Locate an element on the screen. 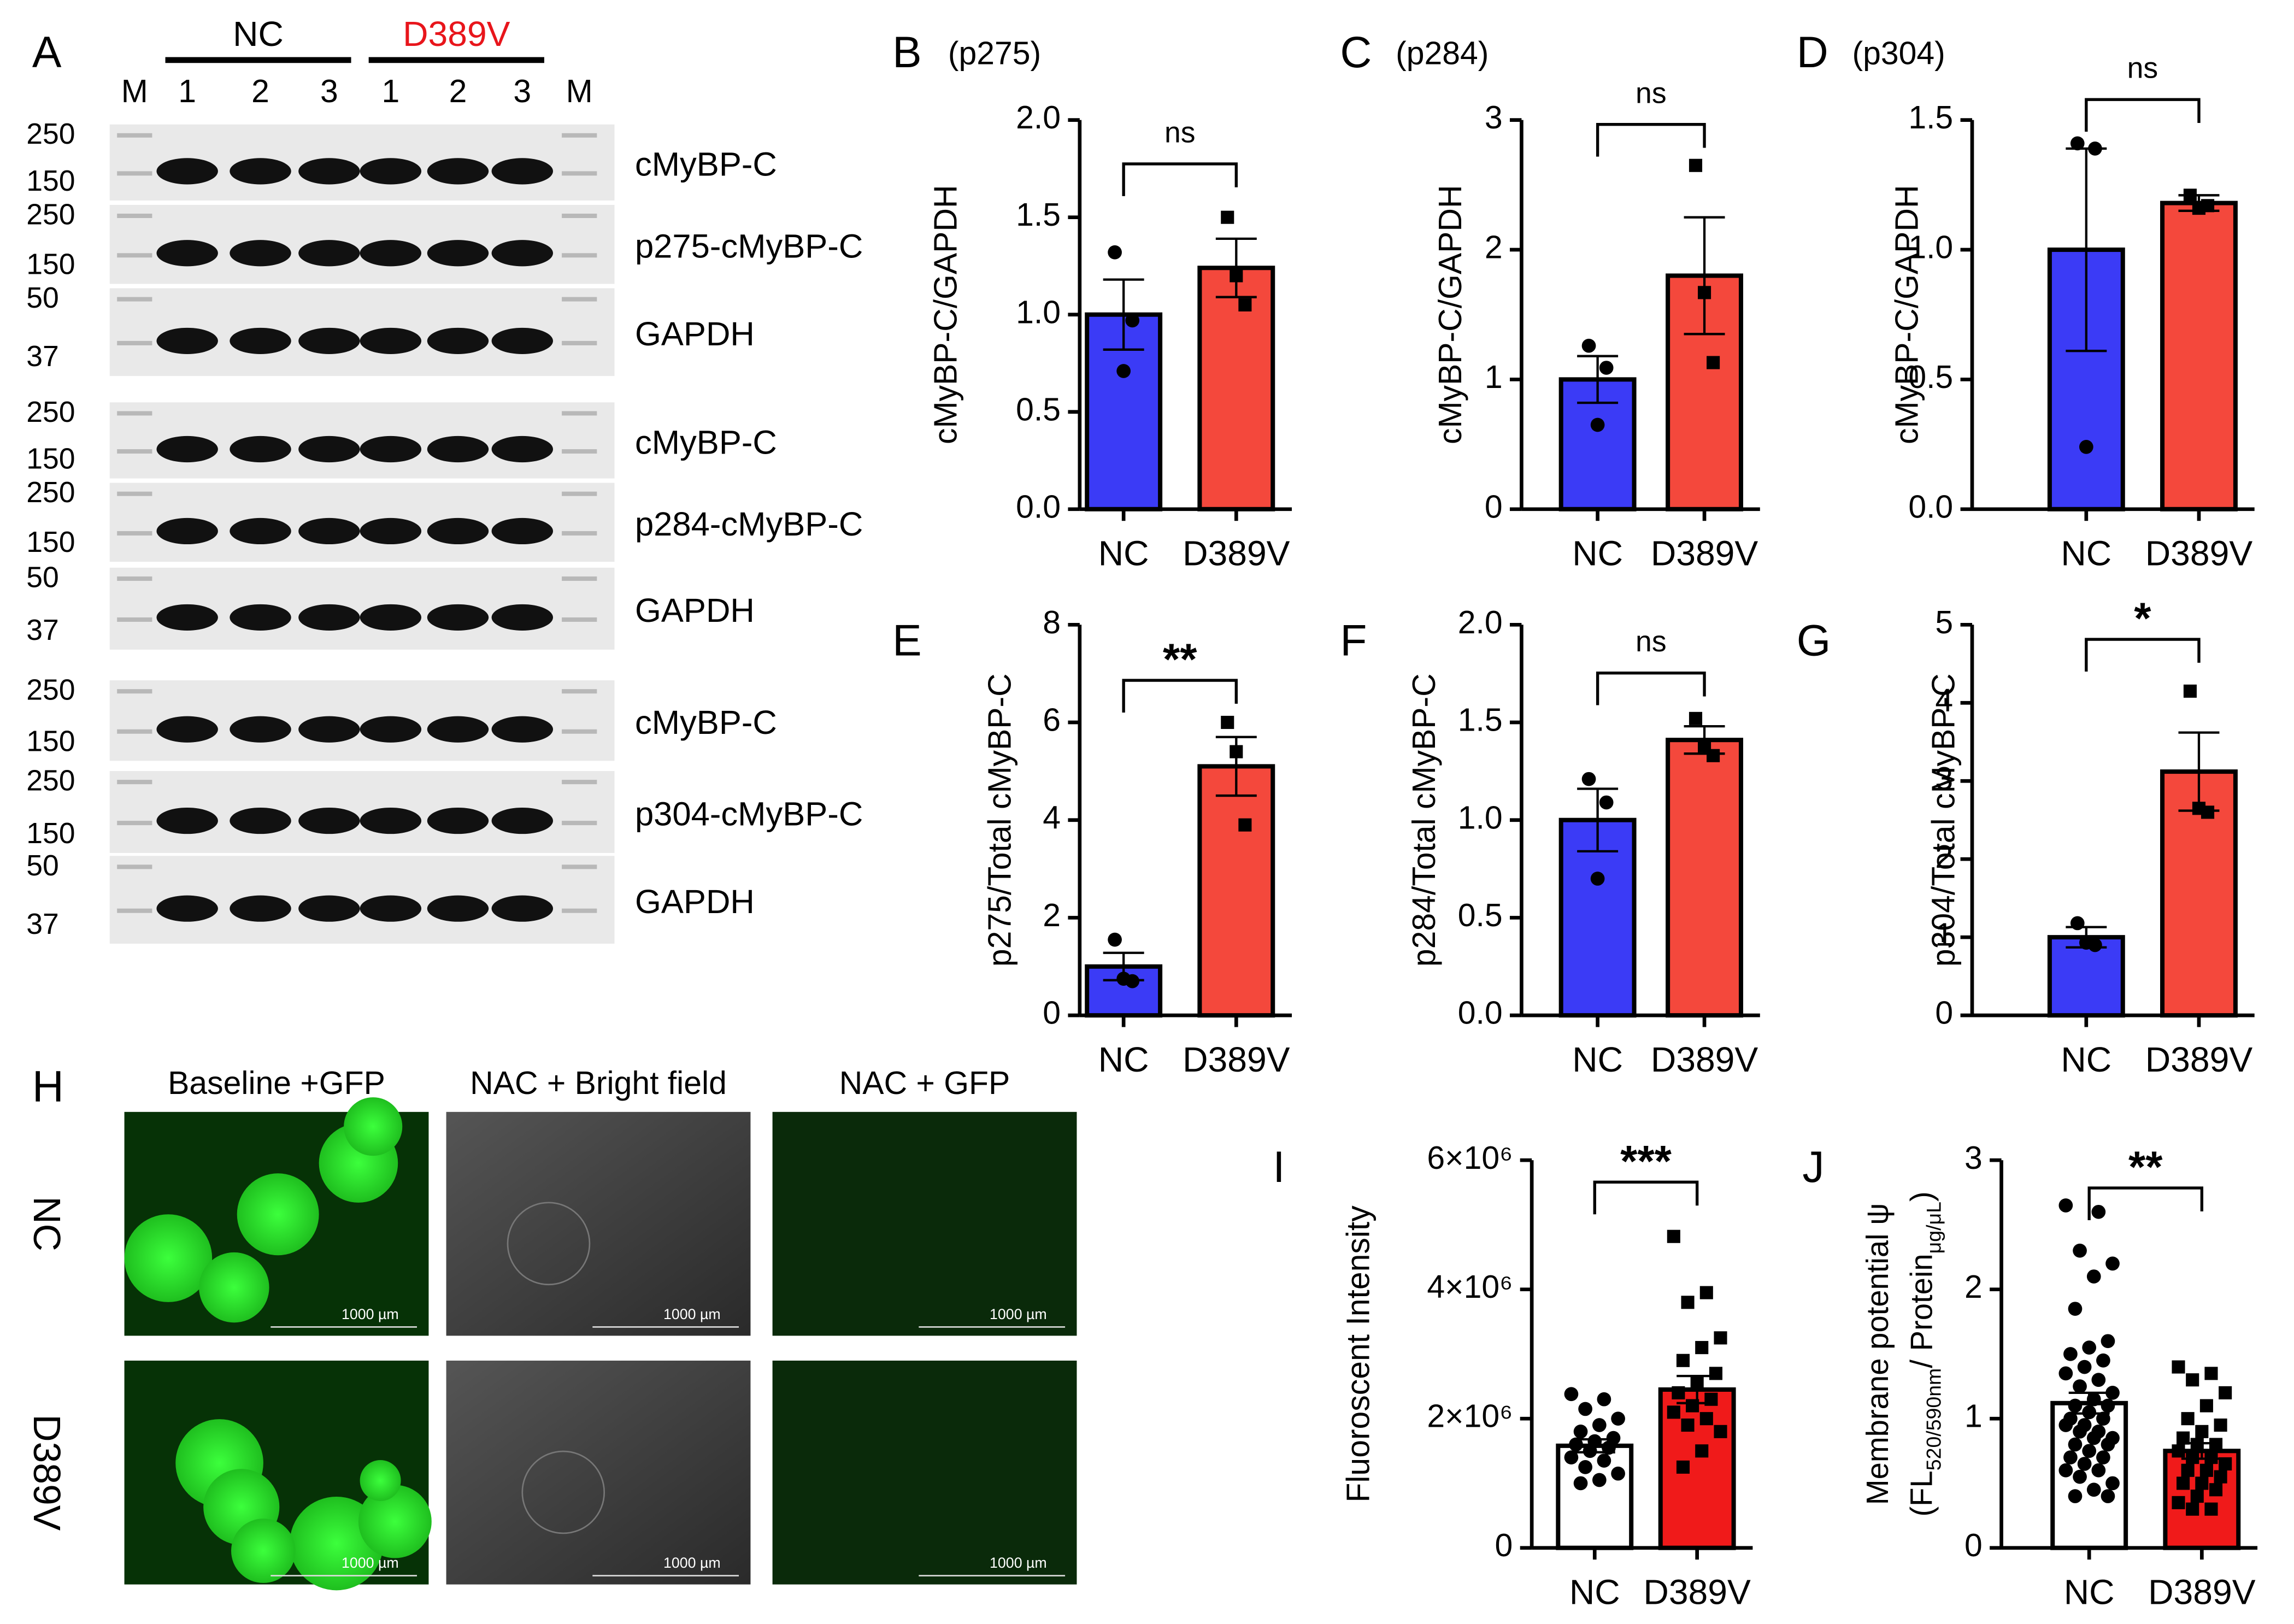  lane-label: 1 is located at coordinates (390, 91).